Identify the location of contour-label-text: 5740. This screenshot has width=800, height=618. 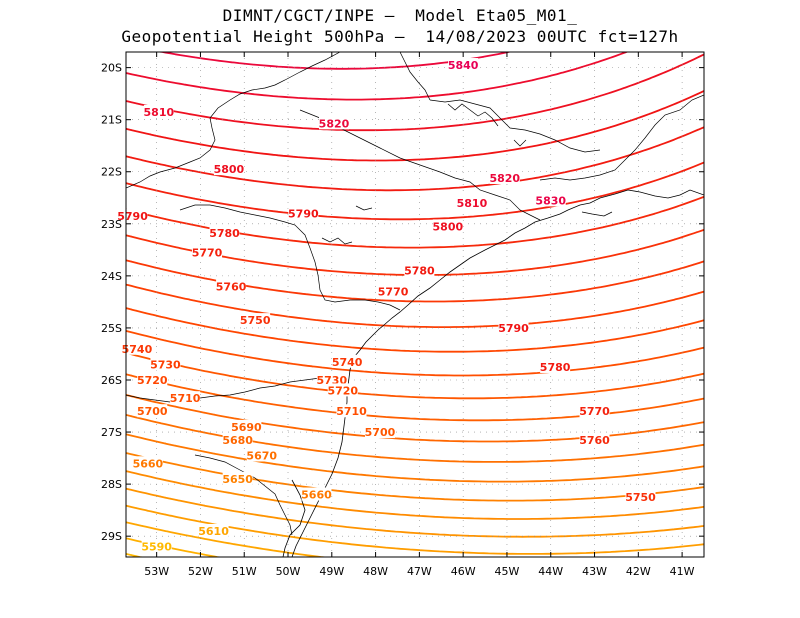
(137, 349).